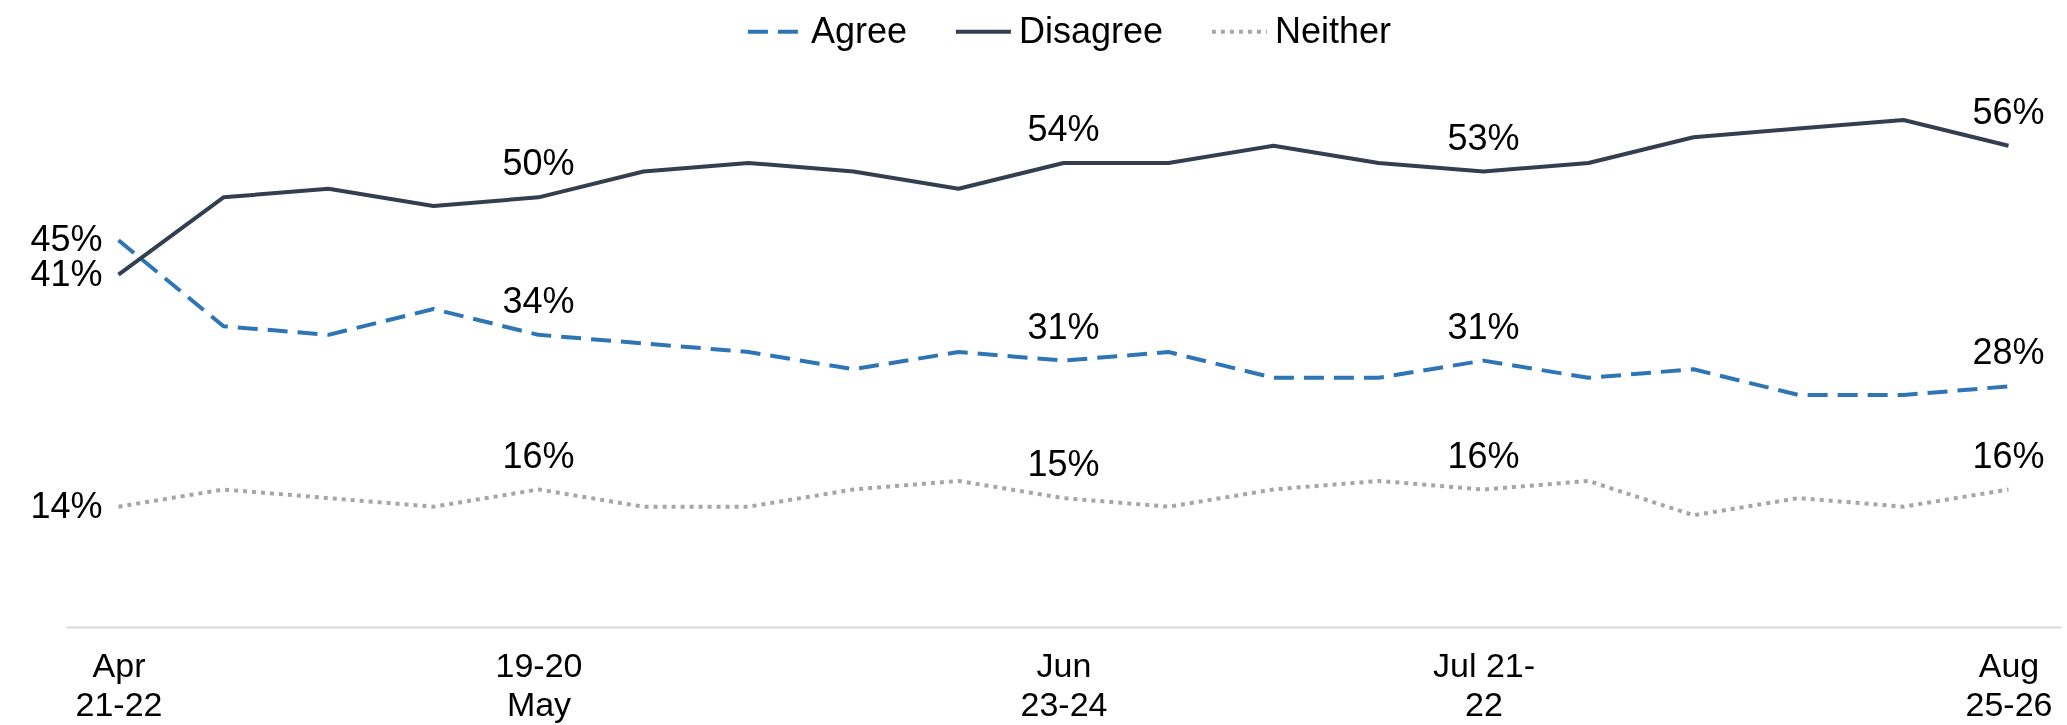 Image resolution: width=2067 pixels, height=725 pixels. Describe the element at coordinates (119, 684) in the screenshot. I see `x-tick-label: Apr 21-22` at that location.